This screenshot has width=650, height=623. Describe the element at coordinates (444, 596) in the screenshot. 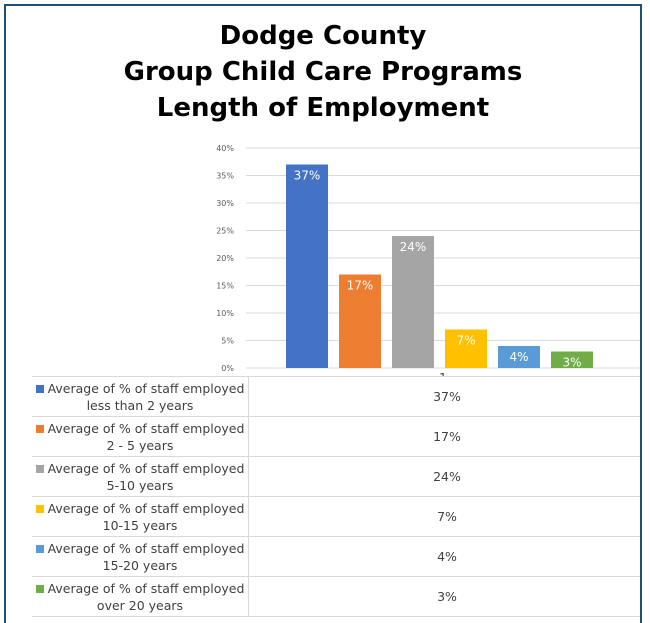

I see `value-cell: 3%` at that location.